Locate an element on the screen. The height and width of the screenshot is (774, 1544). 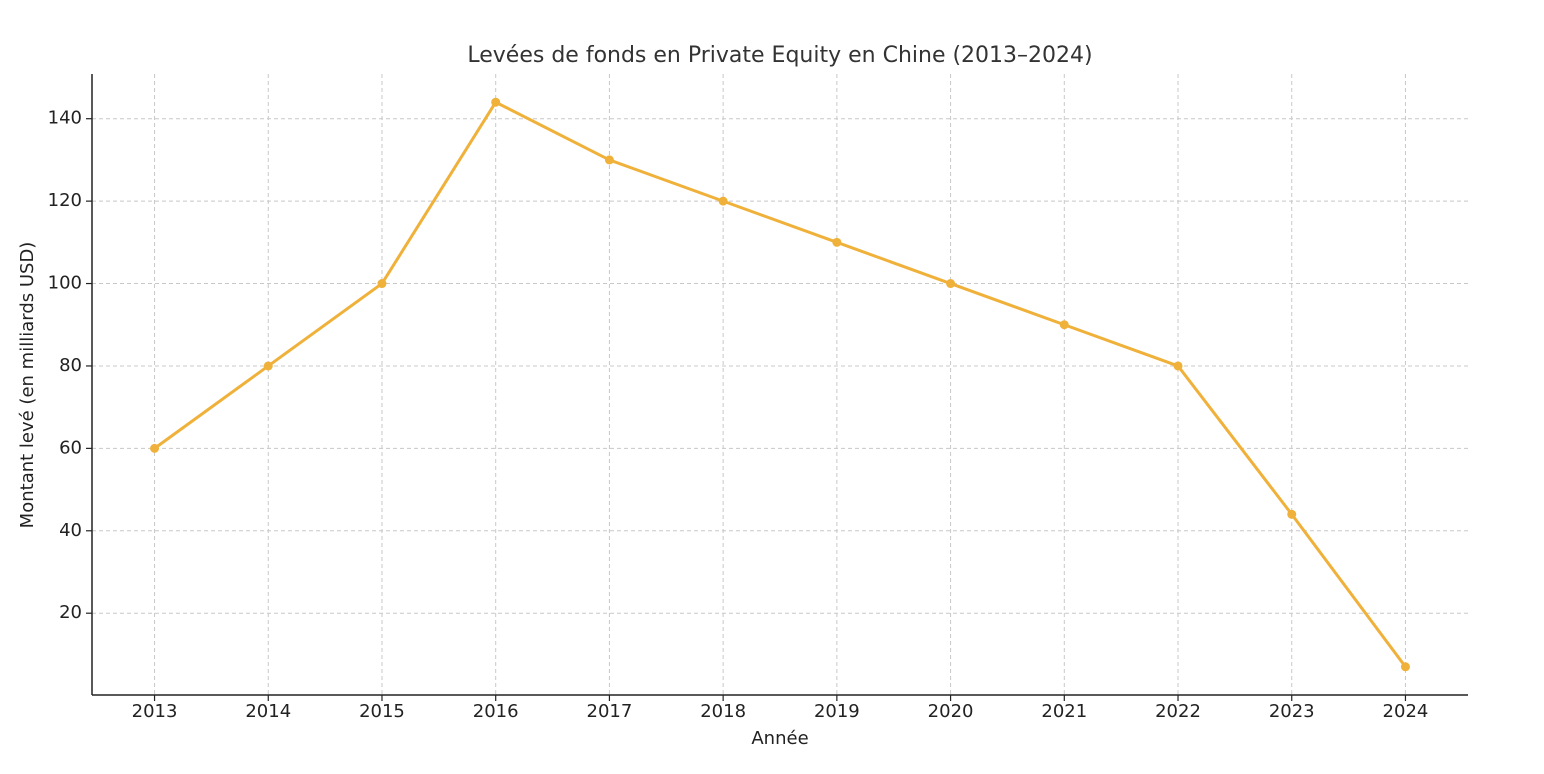
x-tick-label: 2018 is located at coordinates (723, 711).